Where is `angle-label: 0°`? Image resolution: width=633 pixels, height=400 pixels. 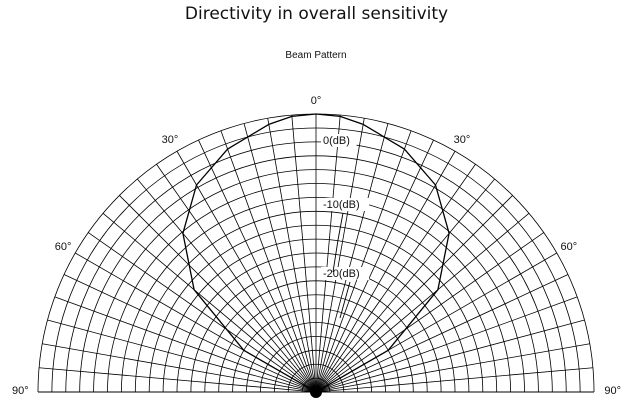 angle-label: 0° is located at coordinates (316, 101).